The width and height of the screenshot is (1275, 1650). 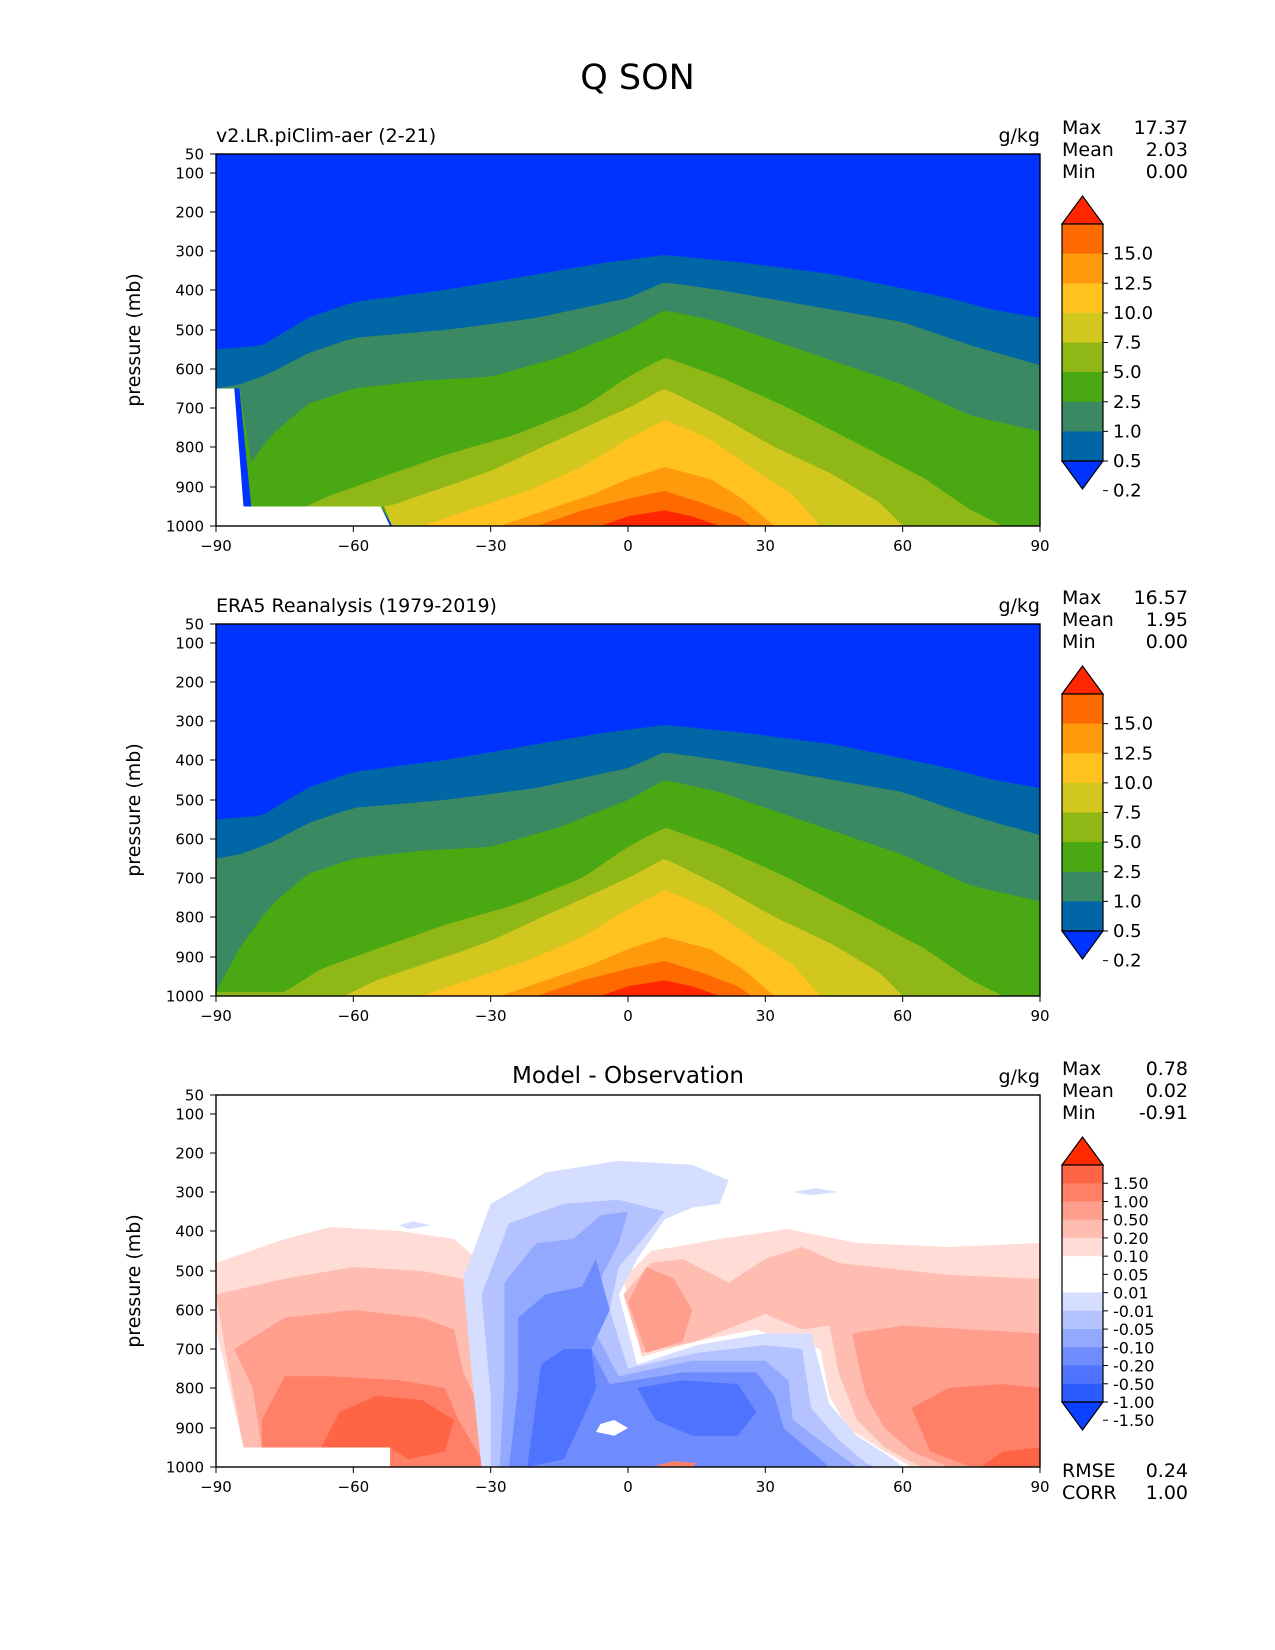 I want to click on footer-stat-label: RMSE, so click(x=1089, y=1471).